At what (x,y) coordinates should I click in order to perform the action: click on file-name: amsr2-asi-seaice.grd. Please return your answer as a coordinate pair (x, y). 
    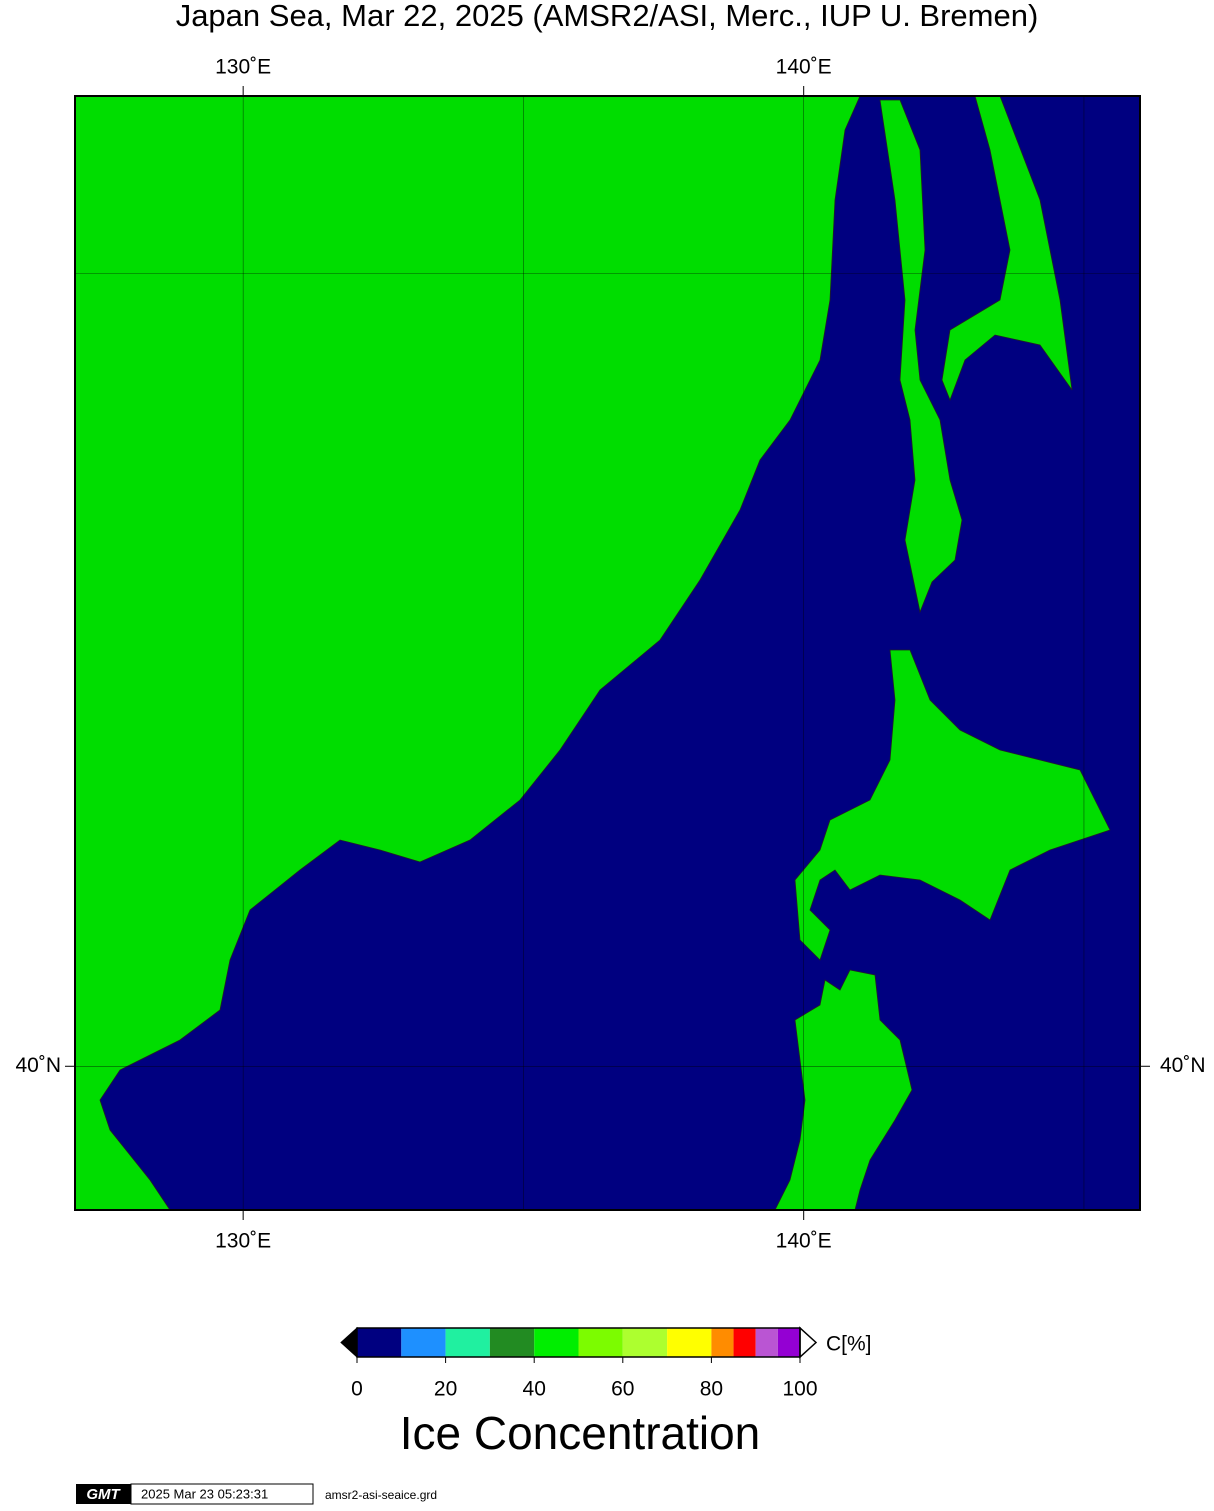
    Looking at the image, I should click on (381, 1495).